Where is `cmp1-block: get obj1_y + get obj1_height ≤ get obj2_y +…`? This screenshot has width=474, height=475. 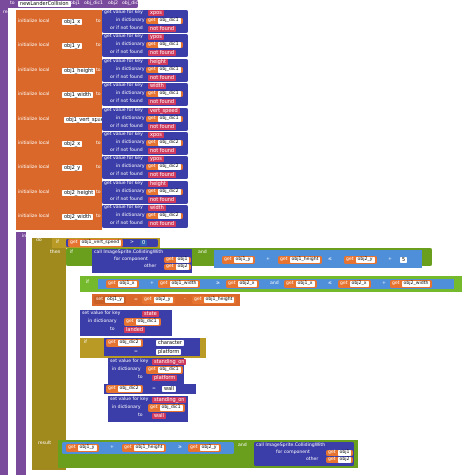 cmp1-block: get obj1_y + get obj1_height ≤ get obj2_y +… is located at coordinates (318, 259).